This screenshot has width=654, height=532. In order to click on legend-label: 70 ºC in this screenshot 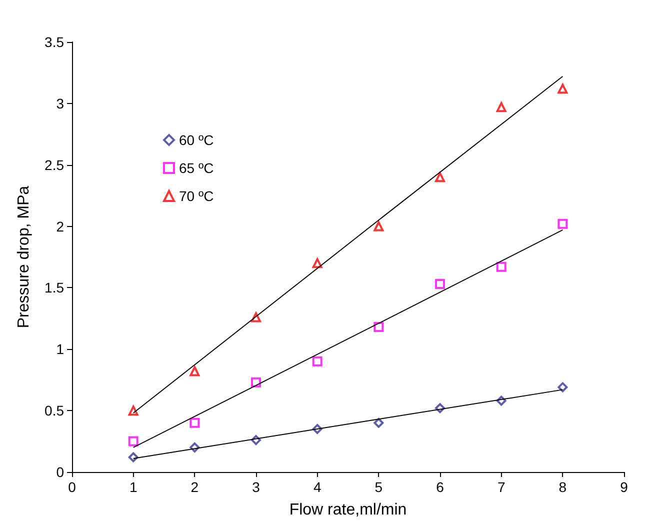, I will do `click(196, 196)`.